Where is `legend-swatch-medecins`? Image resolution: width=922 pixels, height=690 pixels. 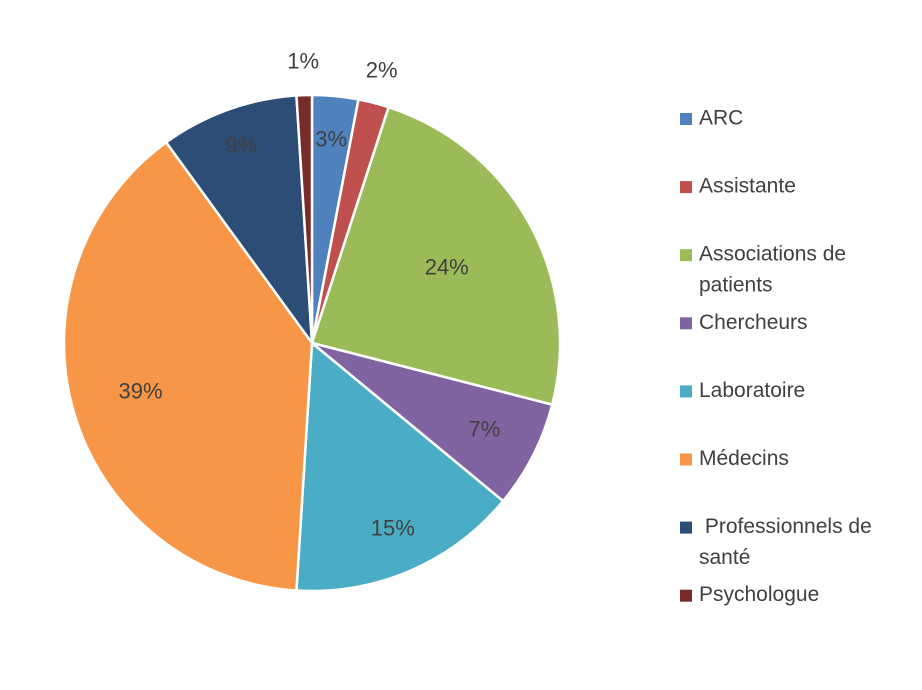 legend-swatch-medecins is located at coordinates (686, 459).